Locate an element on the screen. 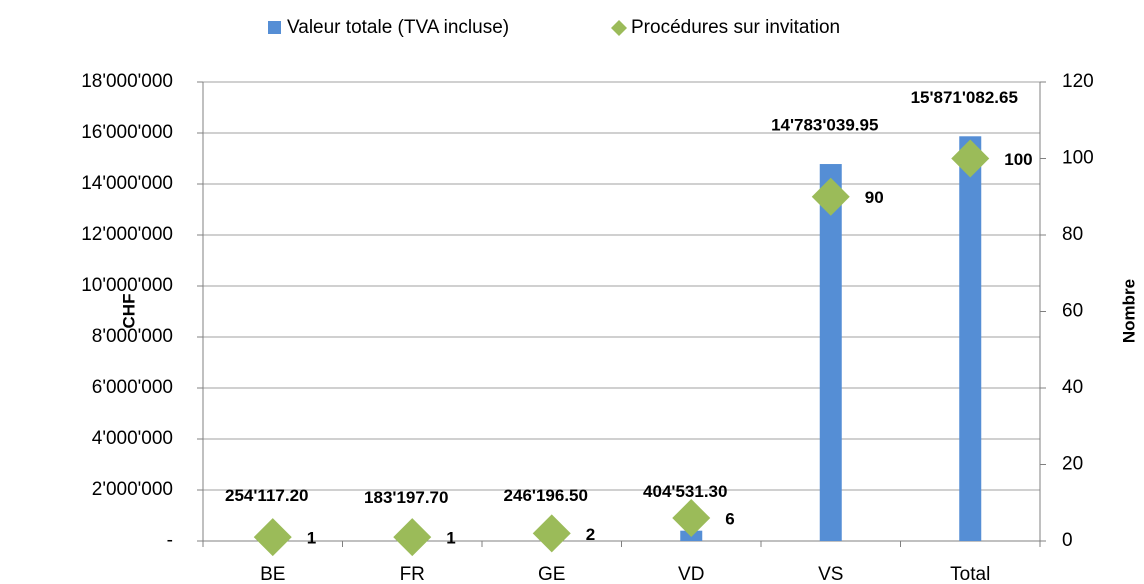 The width and height of the screenshot is (1144, 584). y2-axis-title: Nombre is located at coordinates (1128, 311).